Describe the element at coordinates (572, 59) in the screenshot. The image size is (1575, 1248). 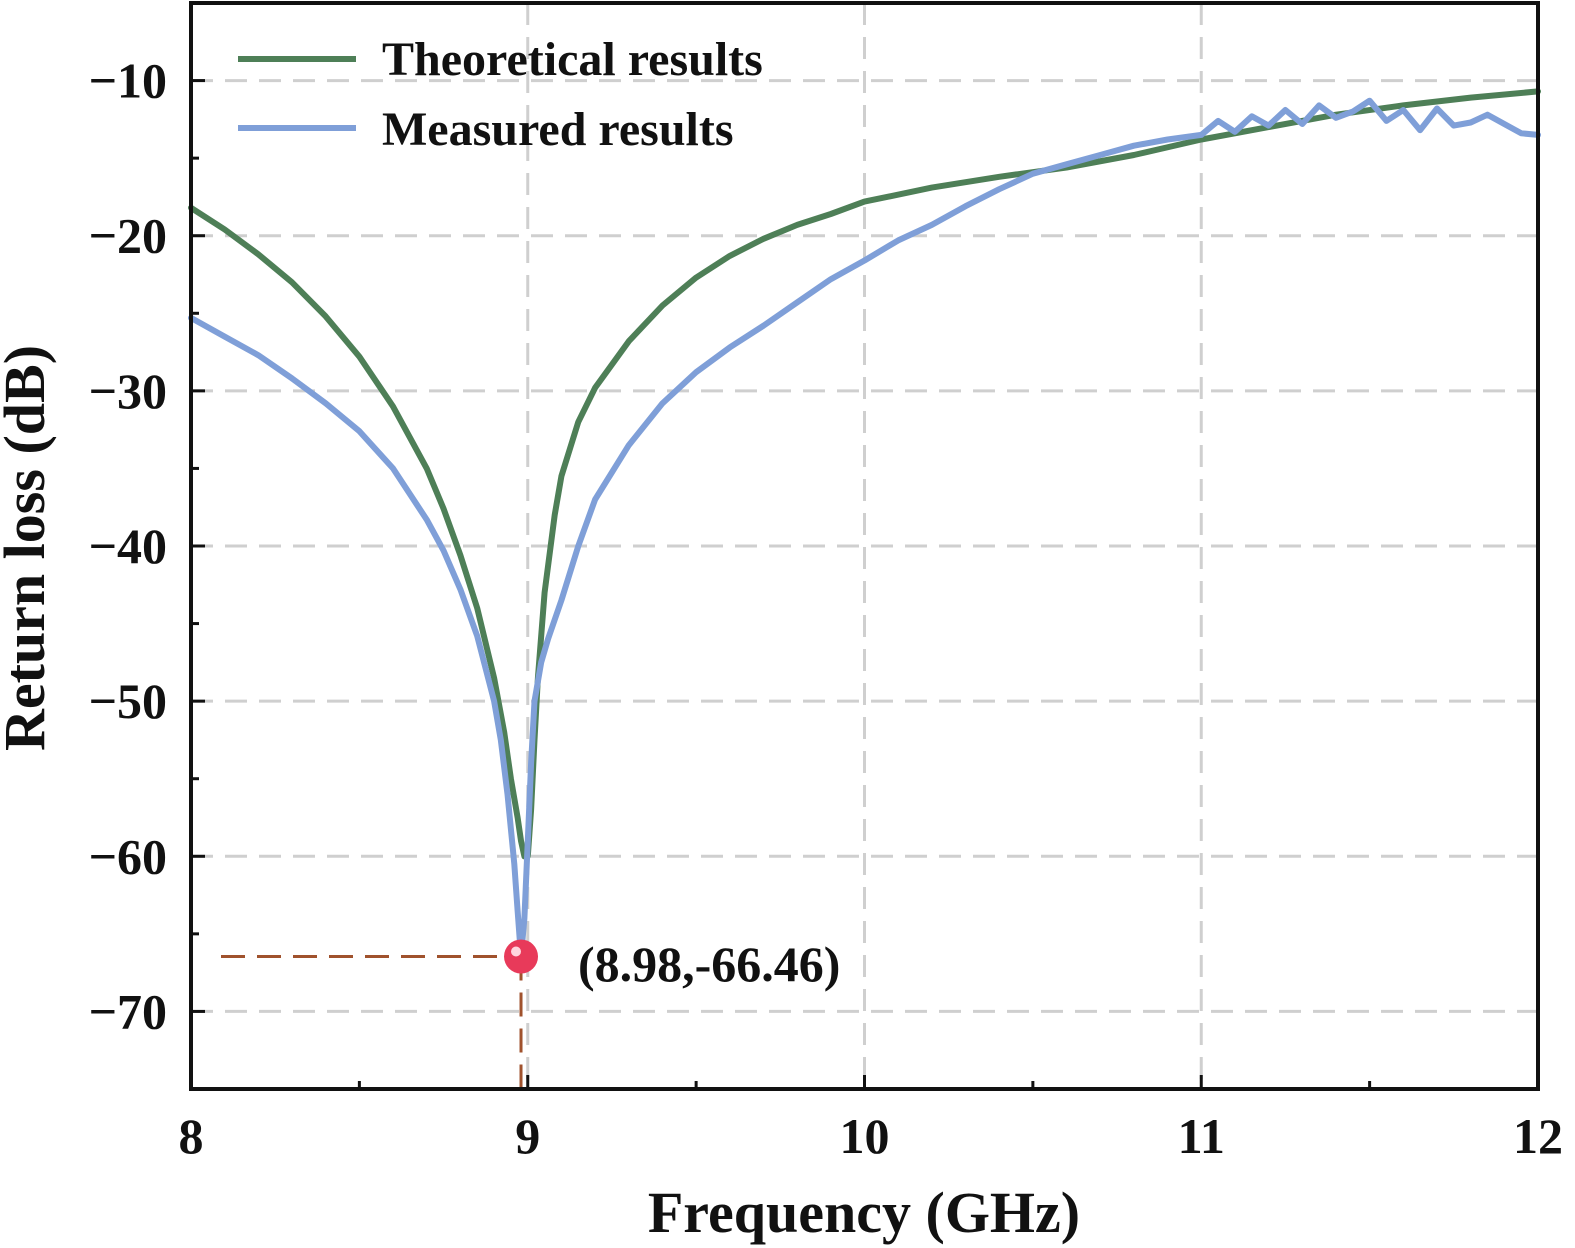
I see `legend-label-theoretical: Theoretical results` at that location.